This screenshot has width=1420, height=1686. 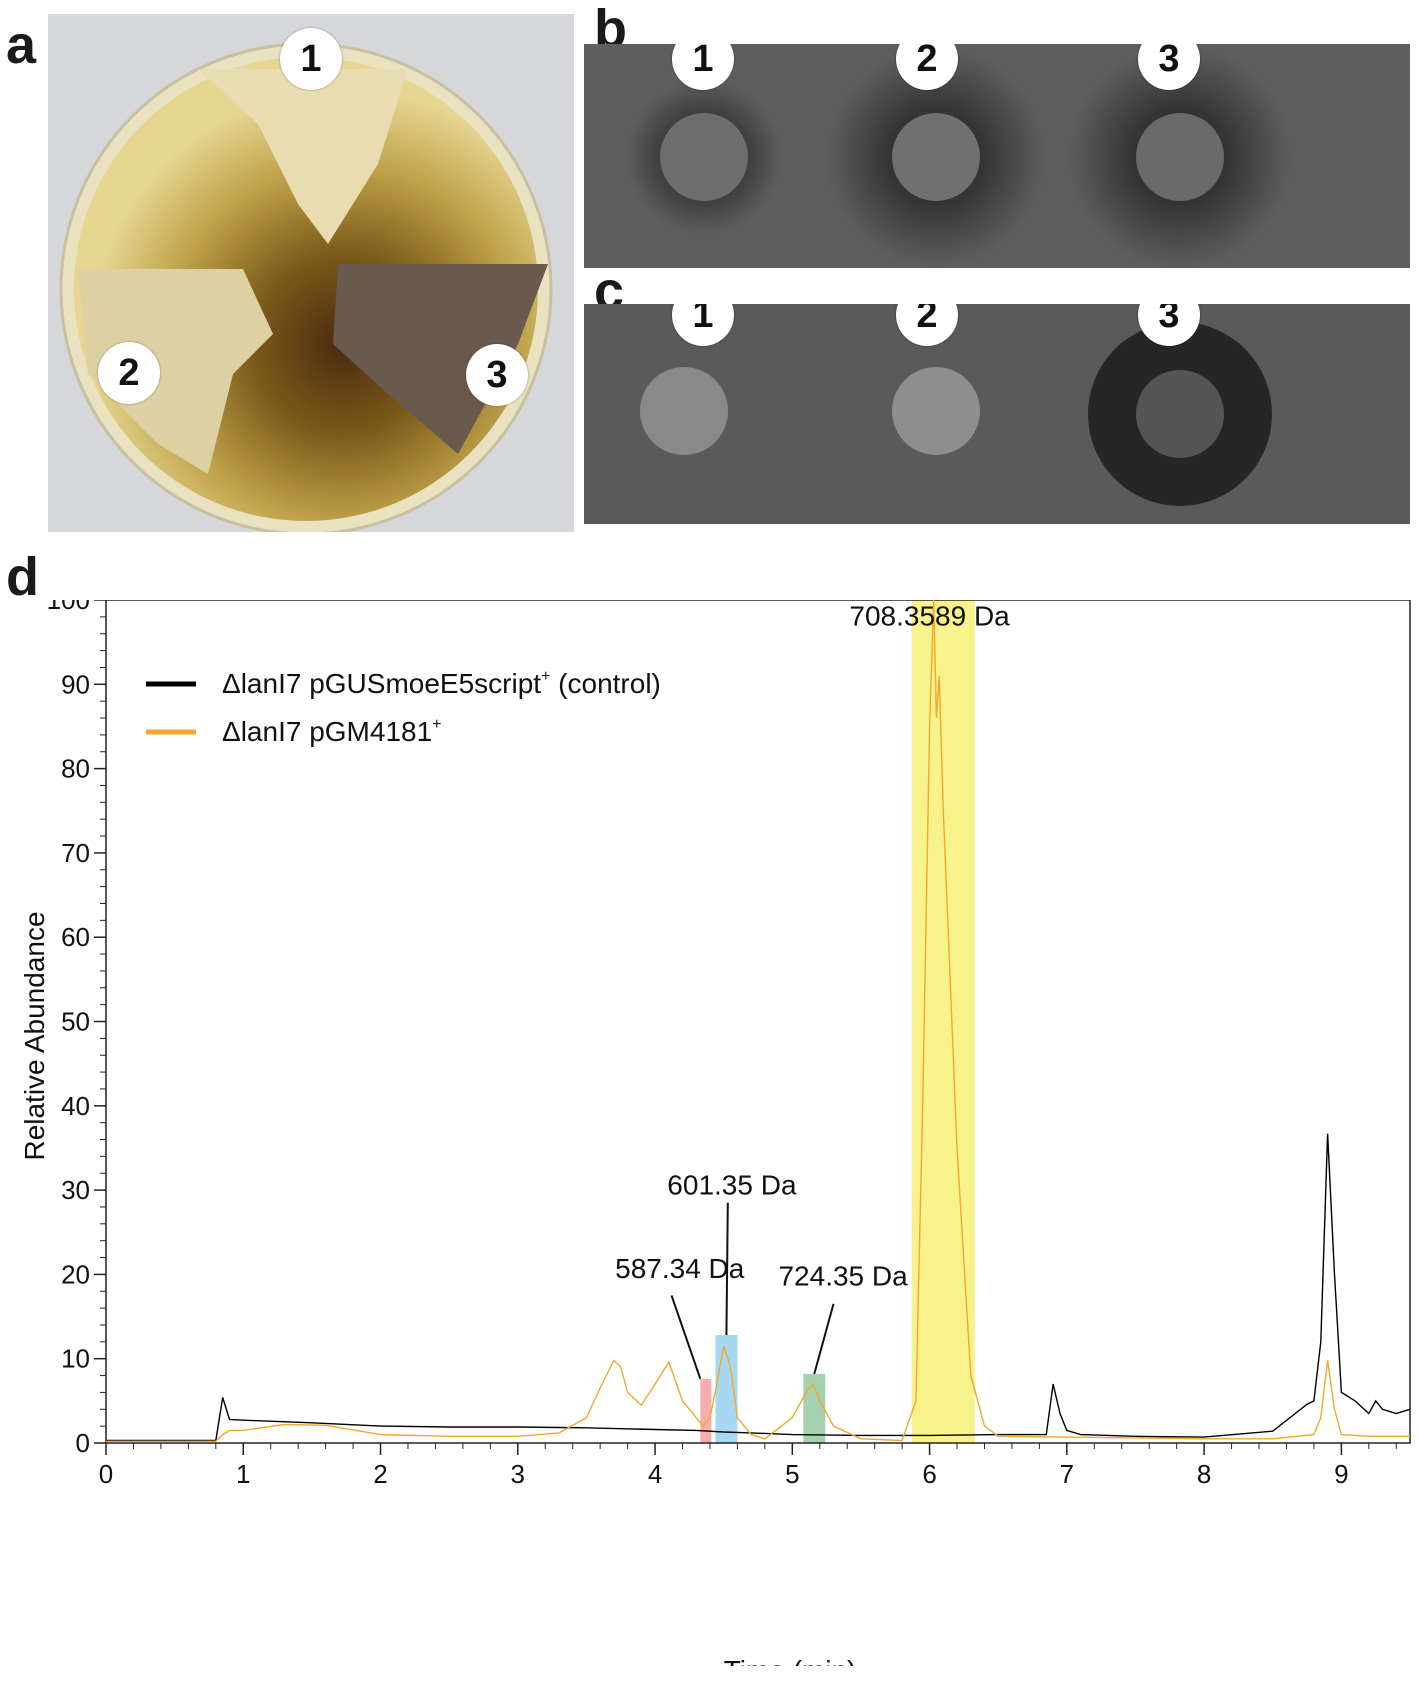 I want to click on x-tick-label: 3, so click(x=518, y=1474).